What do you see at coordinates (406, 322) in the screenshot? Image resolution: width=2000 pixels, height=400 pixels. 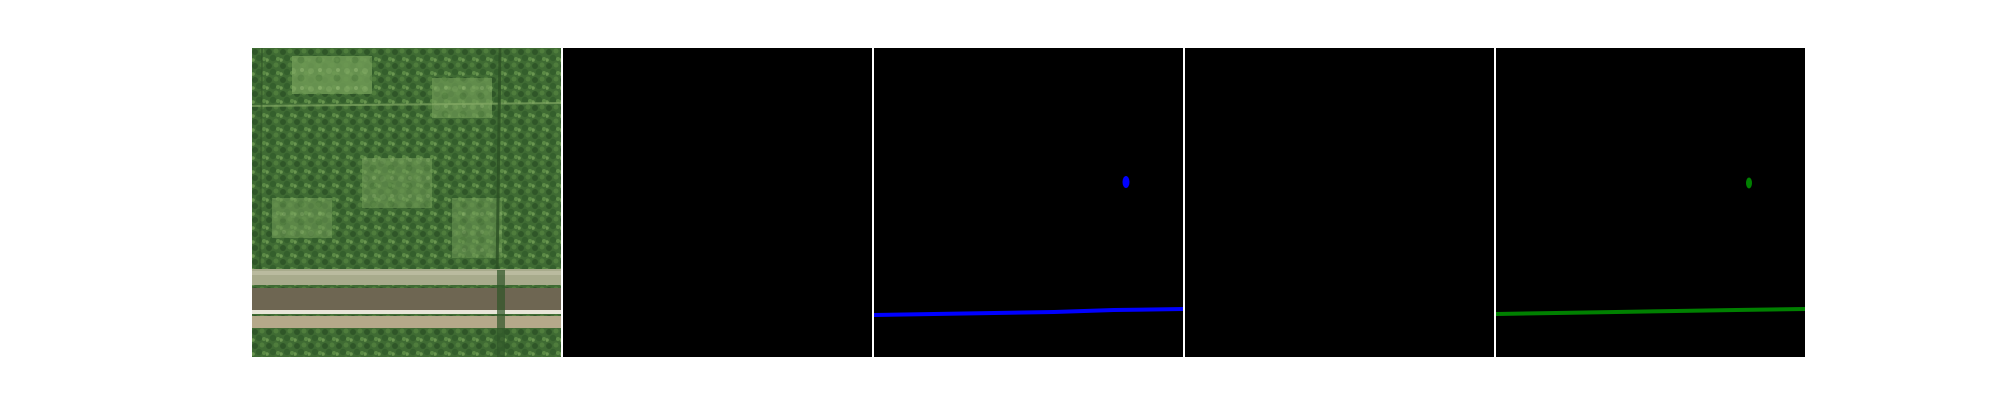 I see `dirt-strip-lower` at bounding box center [406, 322].